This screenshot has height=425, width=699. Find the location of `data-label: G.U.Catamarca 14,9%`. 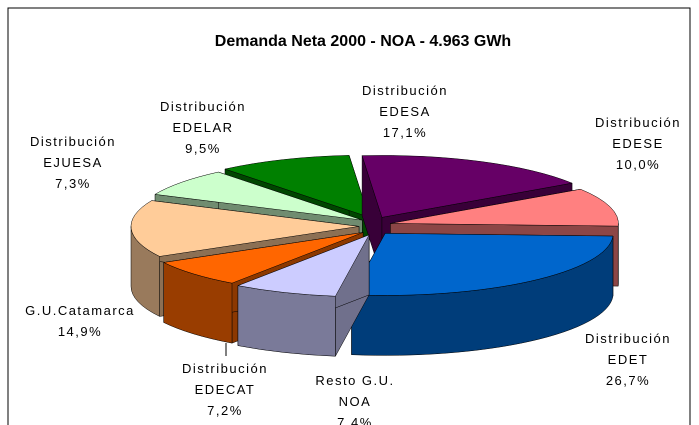

data-label: G.U.Catamarca 14,9% is located at coordinates (80, 321).